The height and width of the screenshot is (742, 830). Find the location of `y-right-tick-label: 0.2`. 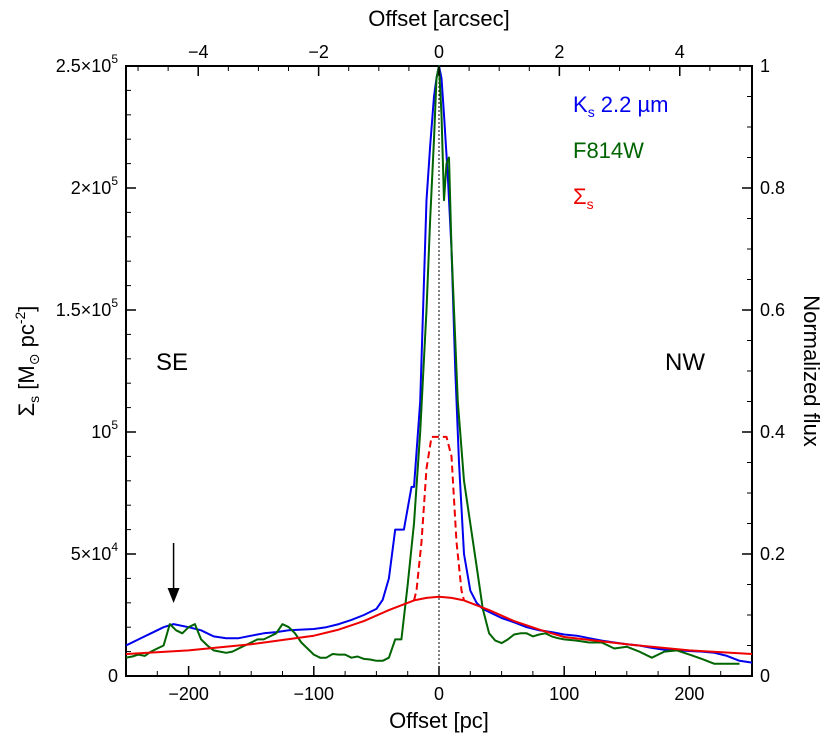

y-right-tick-label: 0.2 is located at coordinates (772, 554).